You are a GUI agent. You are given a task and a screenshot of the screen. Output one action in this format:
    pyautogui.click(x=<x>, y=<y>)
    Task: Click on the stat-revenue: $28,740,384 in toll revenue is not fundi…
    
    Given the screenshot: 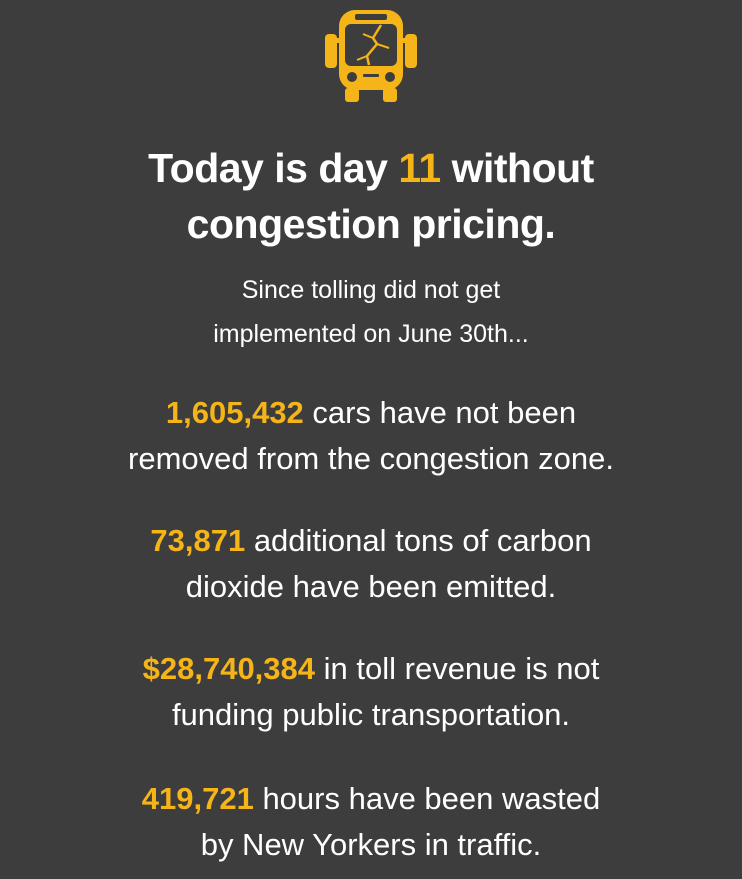 What is the action you would take?
    pyautogui.click(x=371, y=692)
    